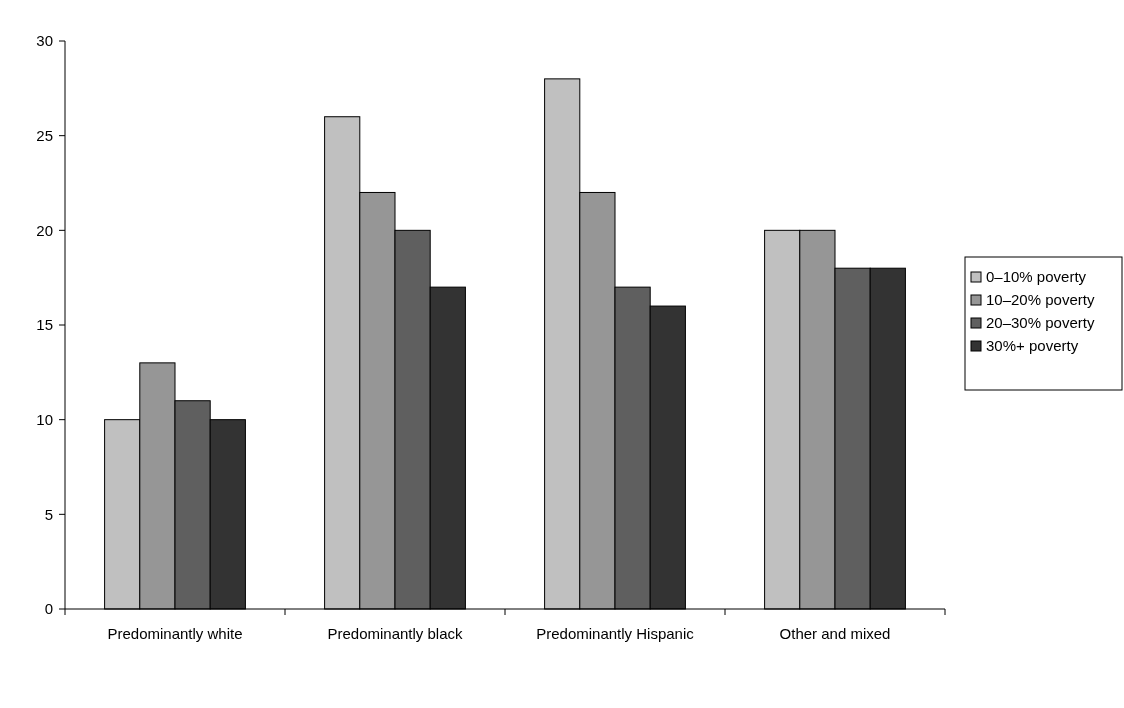  I want to click on legend-label: 10–20% poverty, so click(1040, 300).